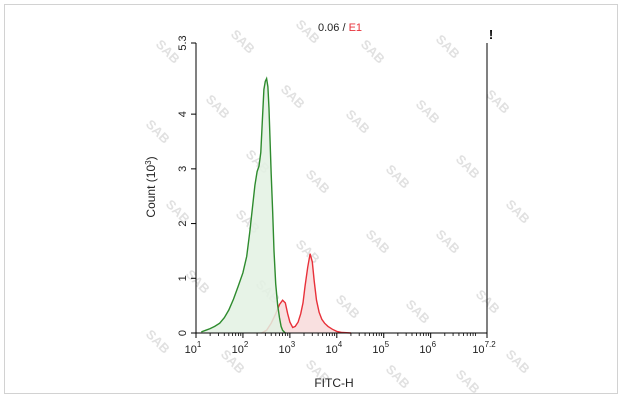 This screenshot has height=398, width=624. What do you see at coordinates (287, 348) in the screenshot?
I see `x-tick-label: 10³` at bounding box center [287, 348].